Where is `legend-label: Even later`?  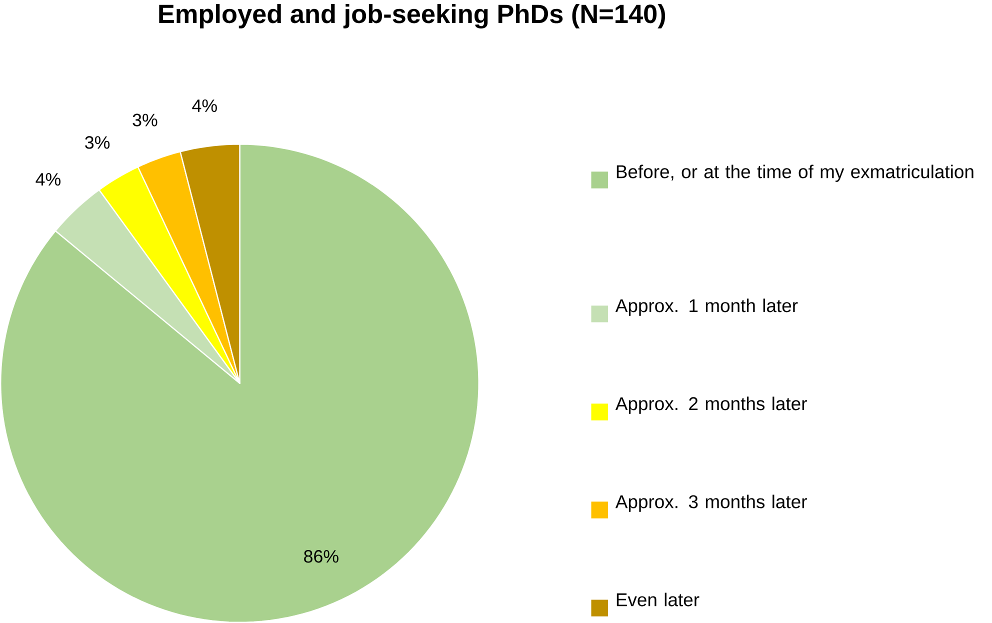
legend-label: Even later is located at coordinates (658, 599).